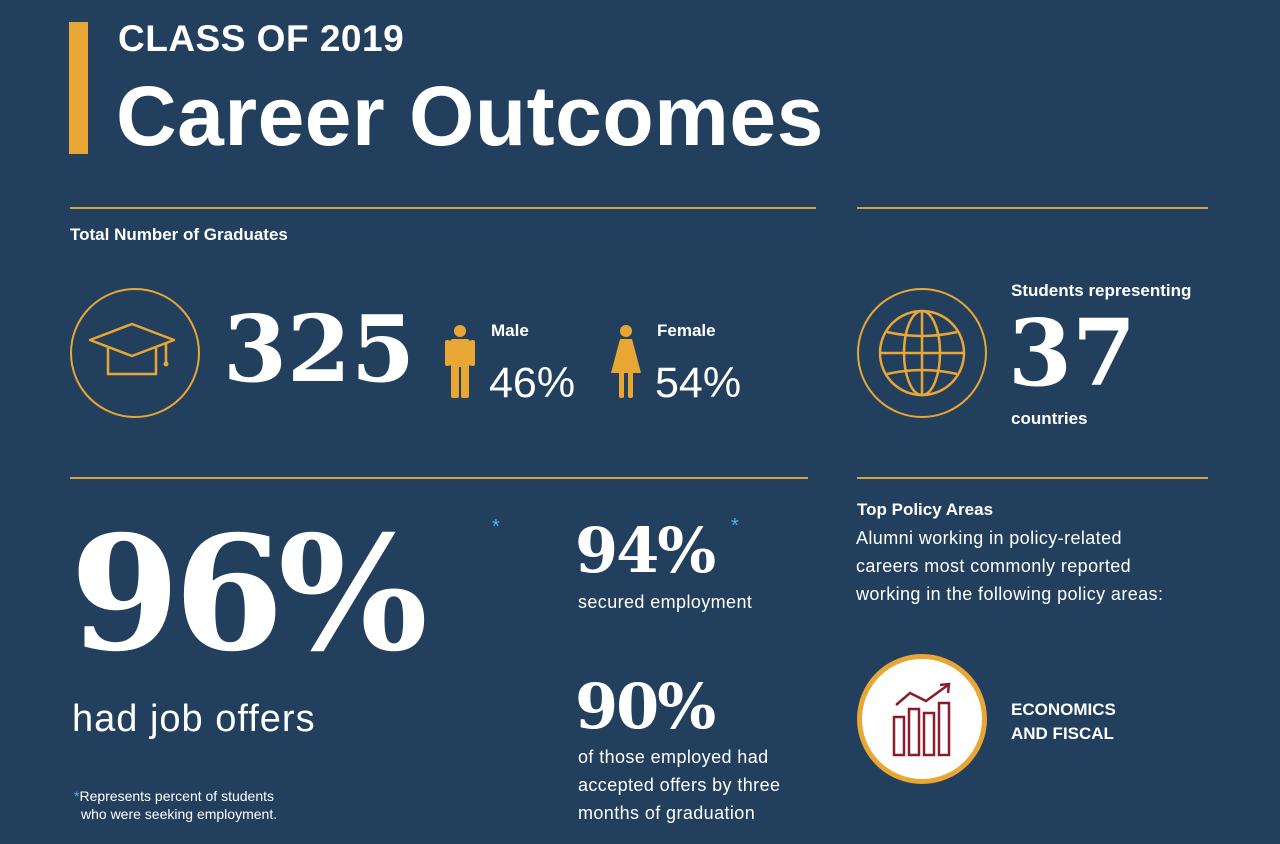 This screenshot has height=844, width=1280. What do you see at coordinates (667, 813) in the screenshot?
I see `accepted-caption-line-3: months of graduation` at bounding box center [667, 813].